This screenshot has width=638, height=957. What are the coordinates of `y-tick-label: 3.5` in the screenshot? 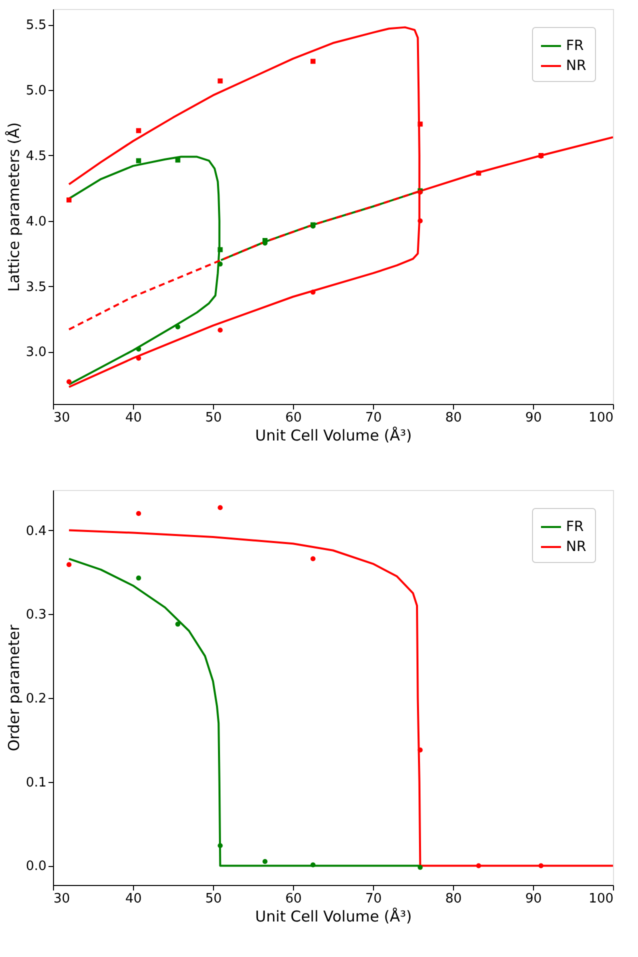 It's located at (36, 287).